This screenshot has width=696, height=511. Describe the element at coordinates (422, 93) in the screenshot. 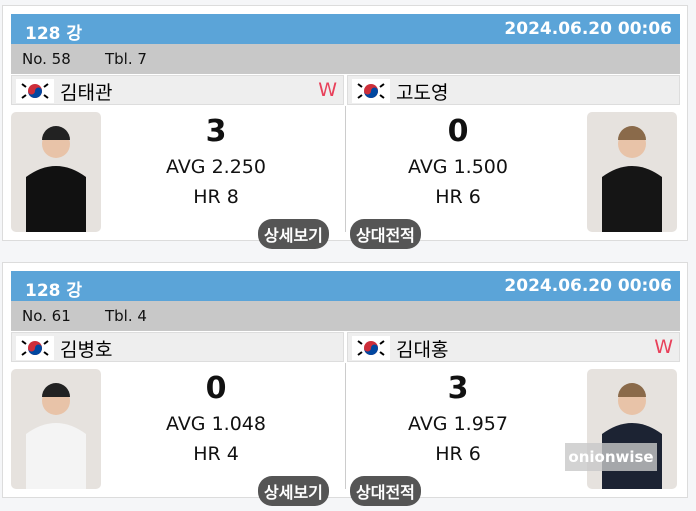

I see `player-right-name: 고도영` at that location.